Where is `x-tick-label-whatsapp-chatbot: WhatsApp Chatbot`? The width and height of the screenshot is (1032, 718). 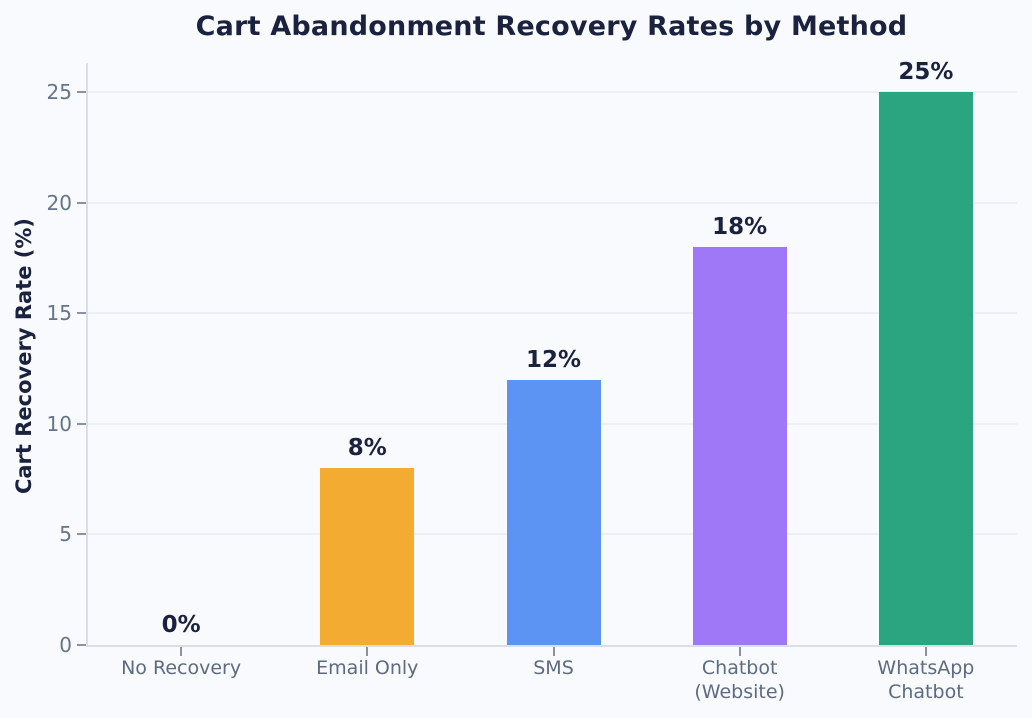 x-tick-label-whatsapp-chatbot: WhatsApp Chatbot is located at coordinates (926, 680).